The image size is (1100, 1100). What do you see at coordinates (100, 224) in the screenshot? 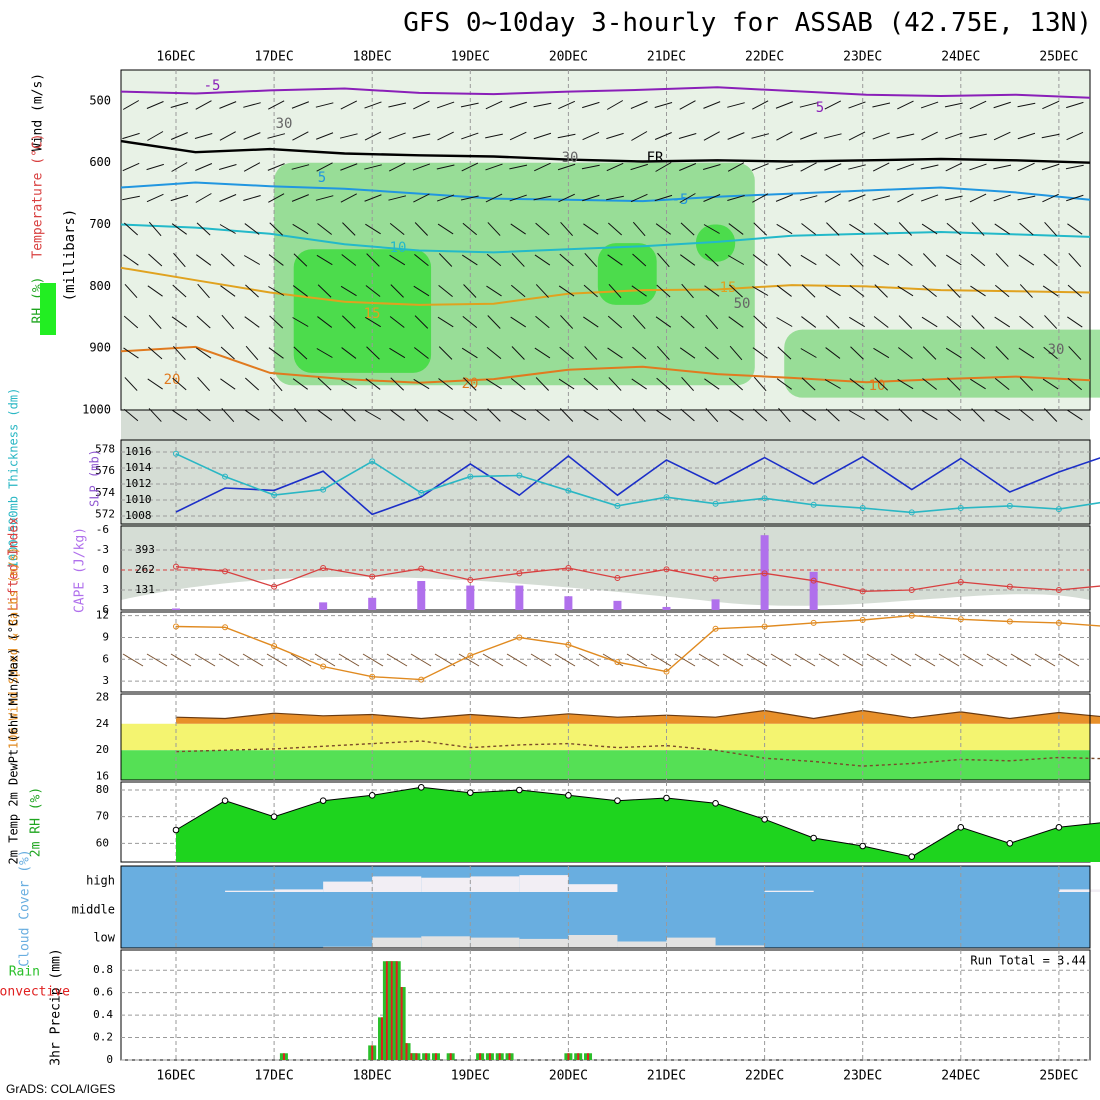
I see `y-tick-label: 700` at bounding box center [100, 224].